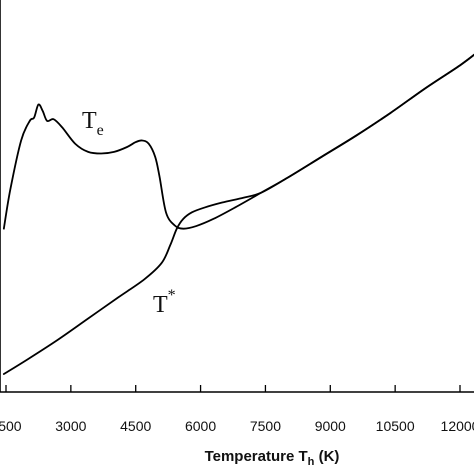  Describe the element at coordinates (172, 295) in the screenshot. I see `series-label-tstar-superscript: *` at that location.